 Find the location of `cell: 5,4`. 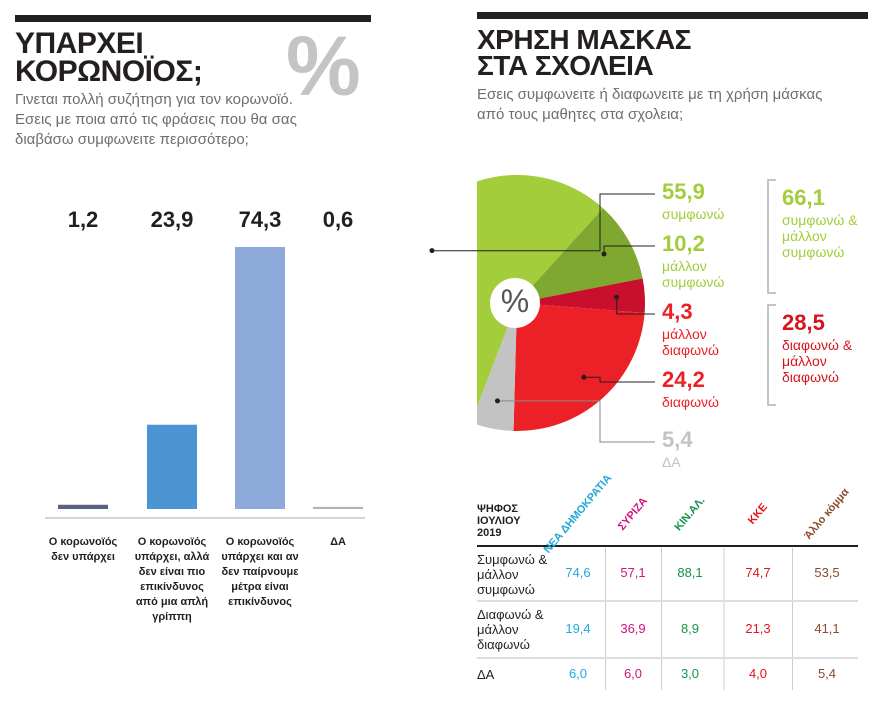

cell: 5,4 is located at coordinates (827, 673).